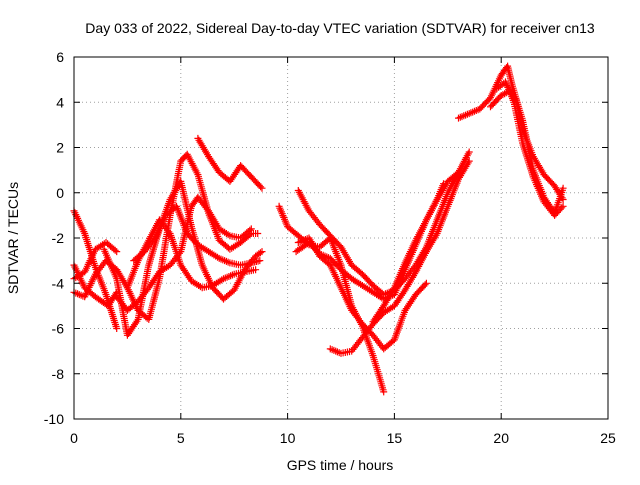 Image resolution: width=640 pixels, height=485 pixels. Describe the element at coordinates (58, 238) in the screenshot. I see `y-tick-label: -2` at that location.